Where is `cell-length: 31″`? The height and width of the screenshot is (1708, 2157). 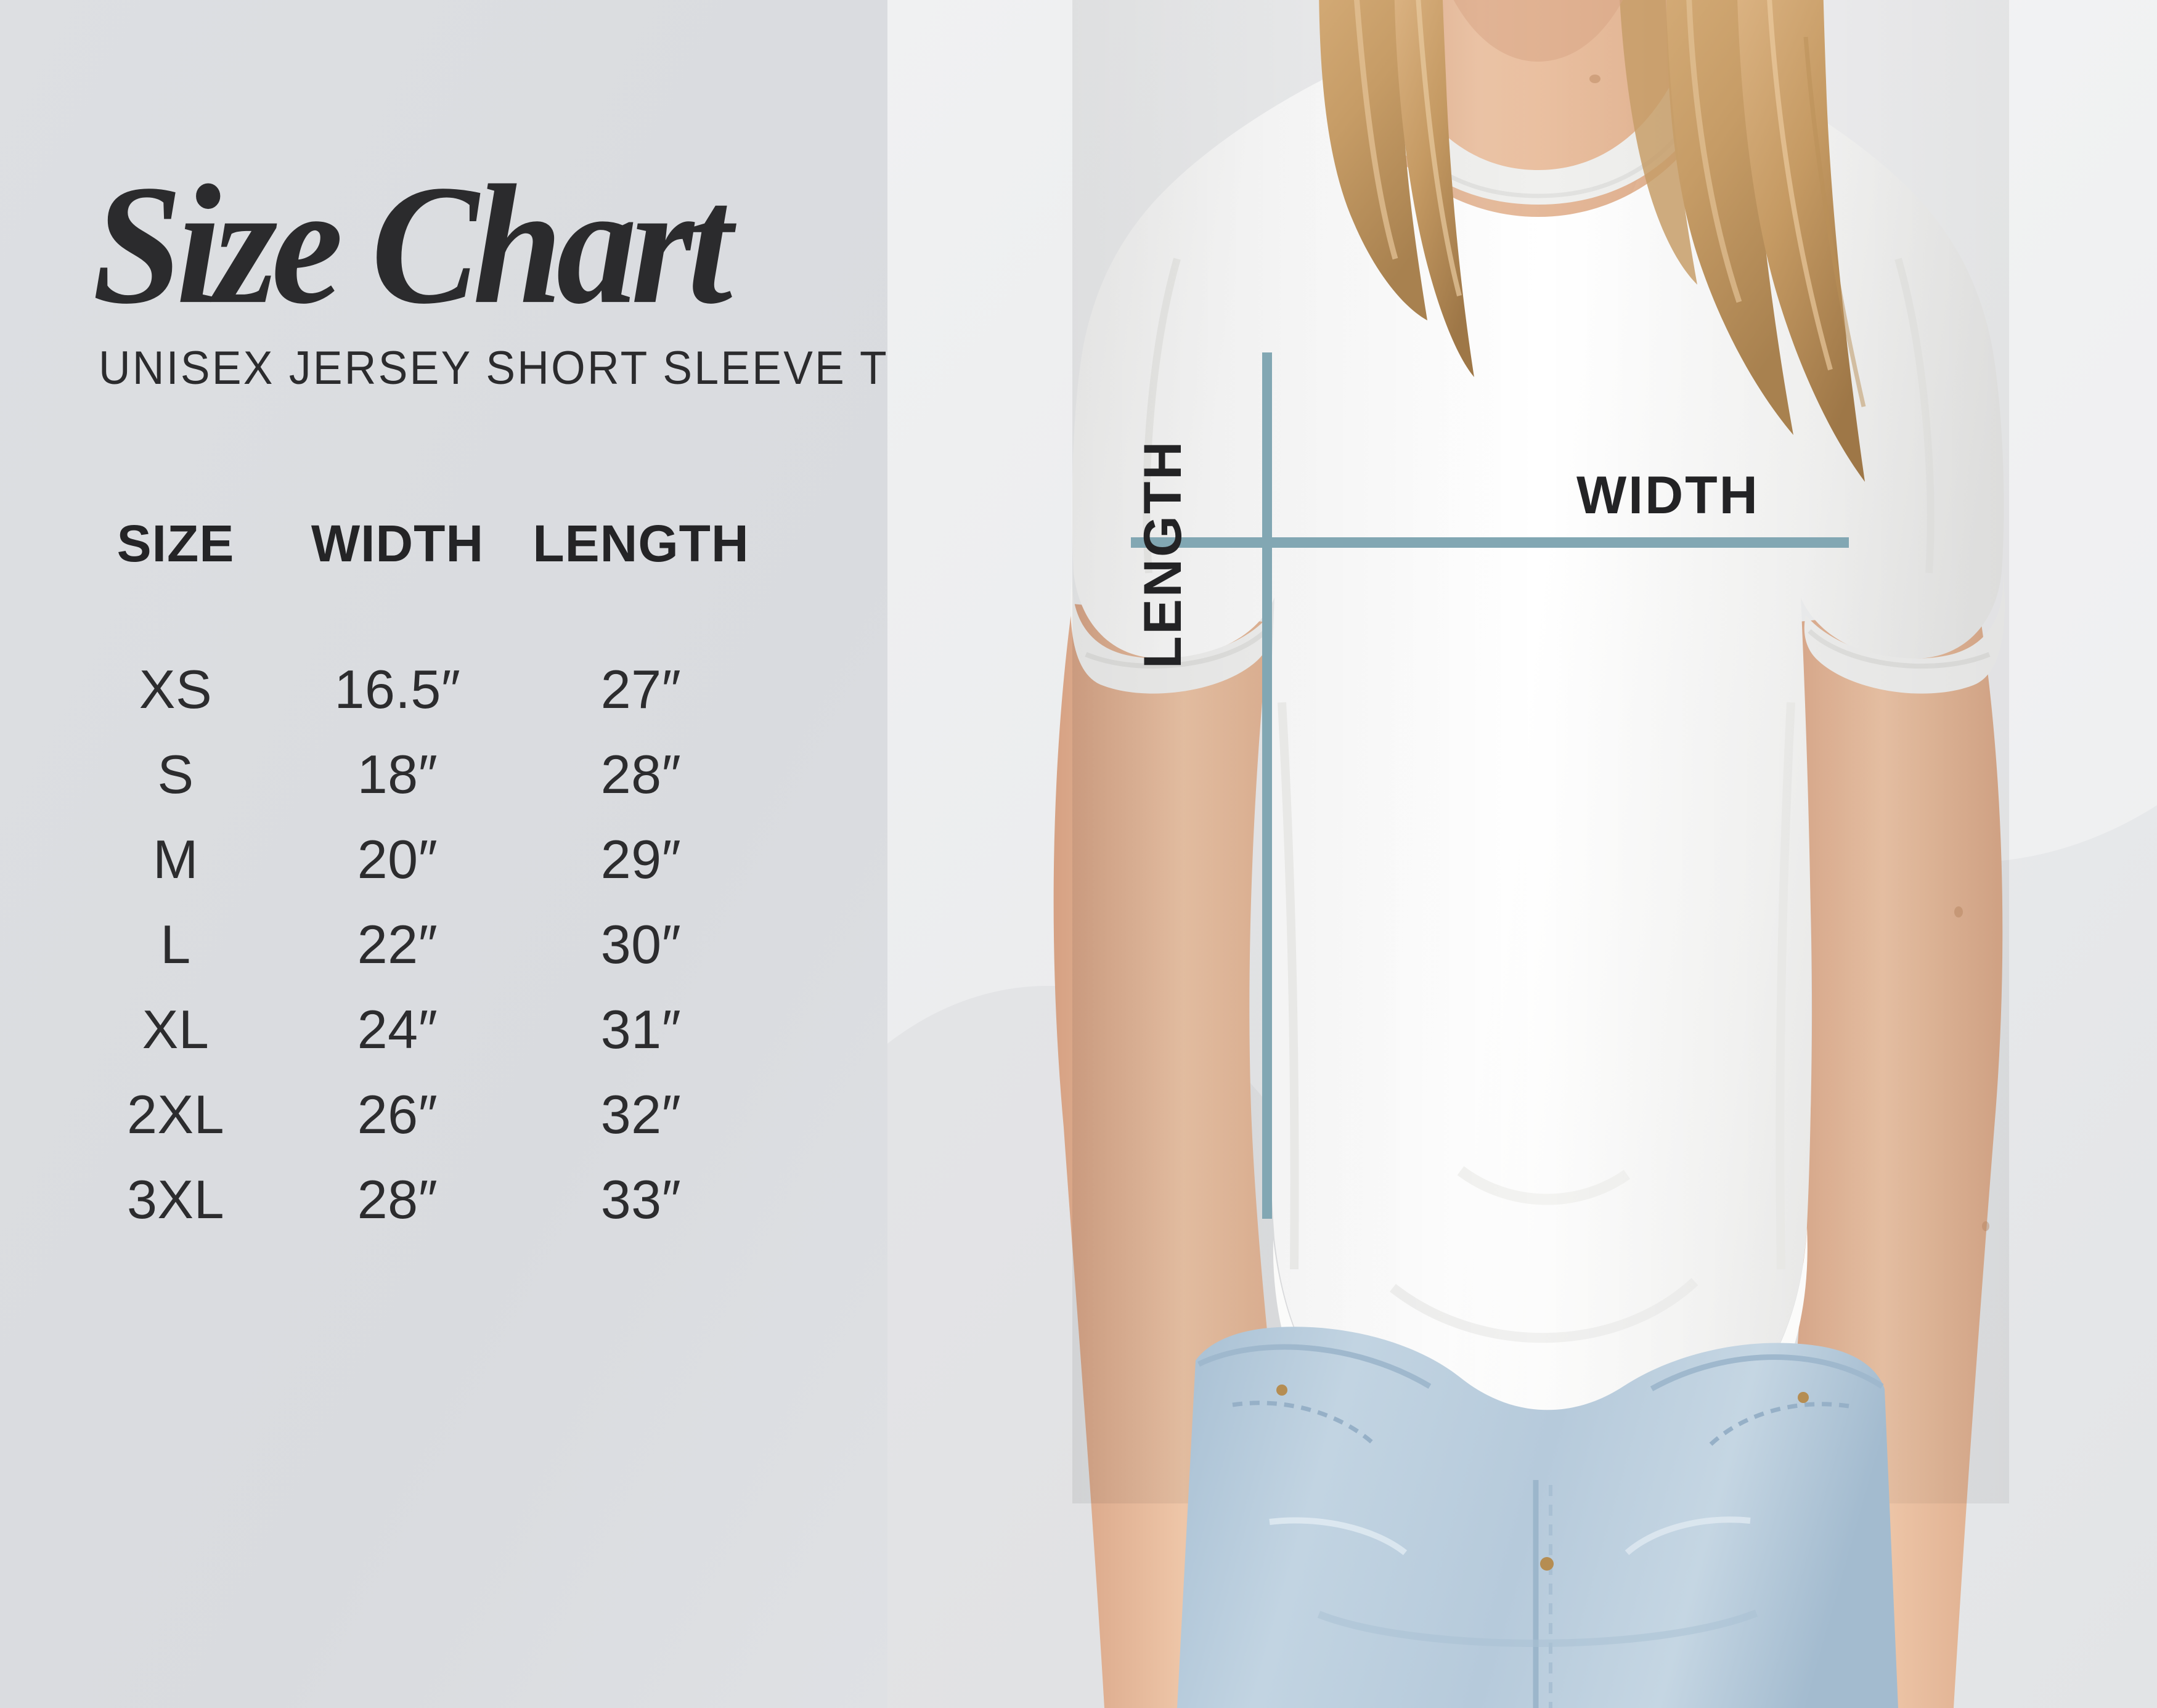 cell-length: 31″ is located at coordinates (641, 1029).